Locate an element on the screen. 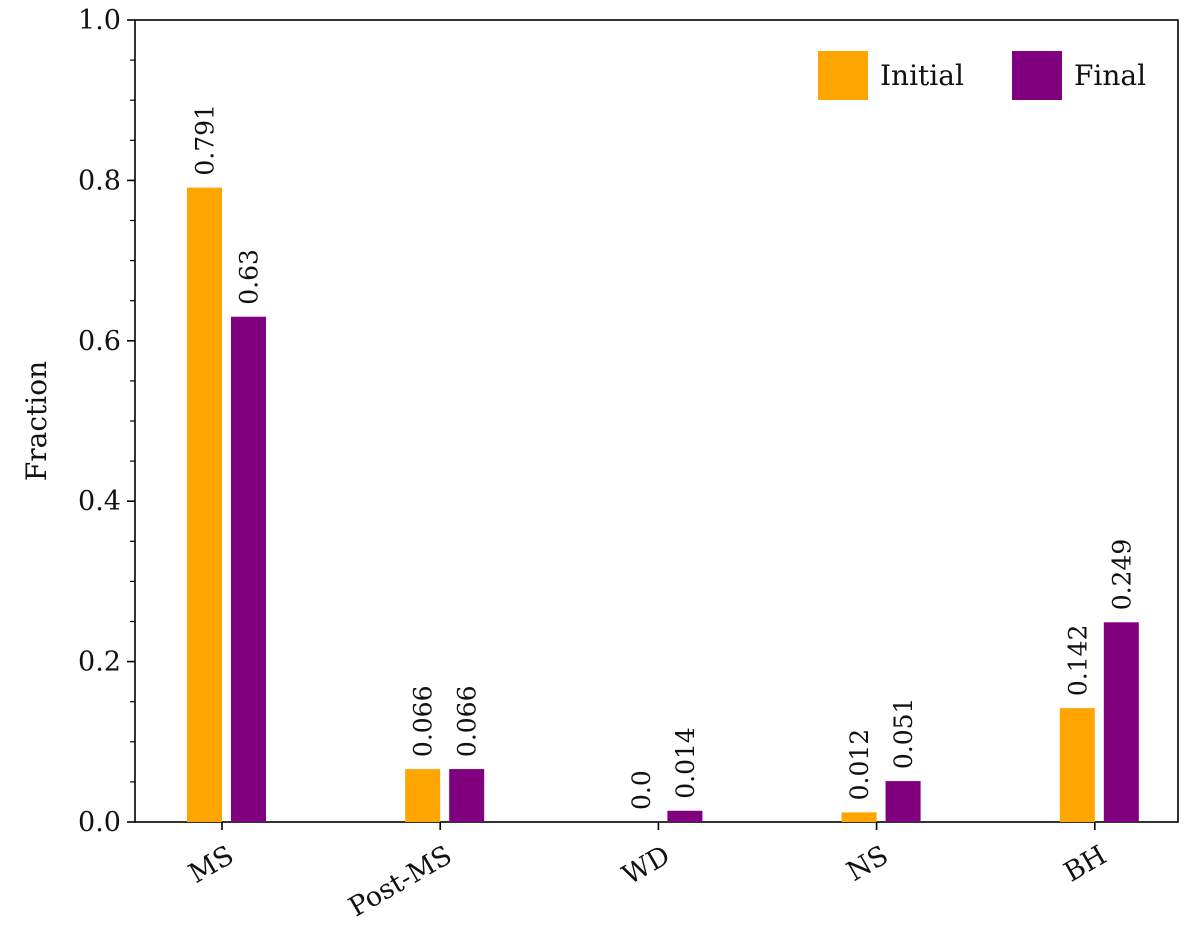  x-tick-label: BH is located at coordinates (1085, 864).